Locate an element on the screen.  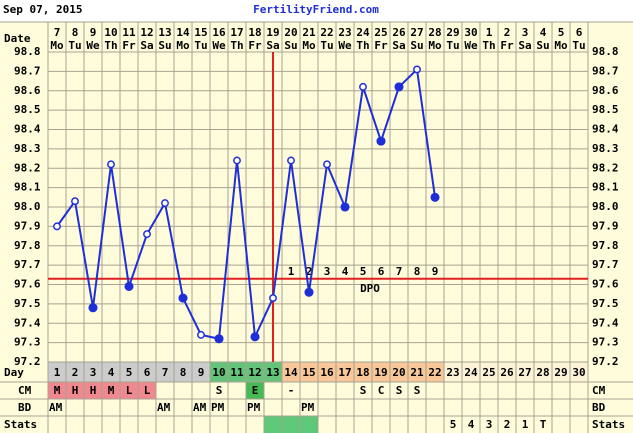
date-label: 6 is located at coordinates (579, 32).